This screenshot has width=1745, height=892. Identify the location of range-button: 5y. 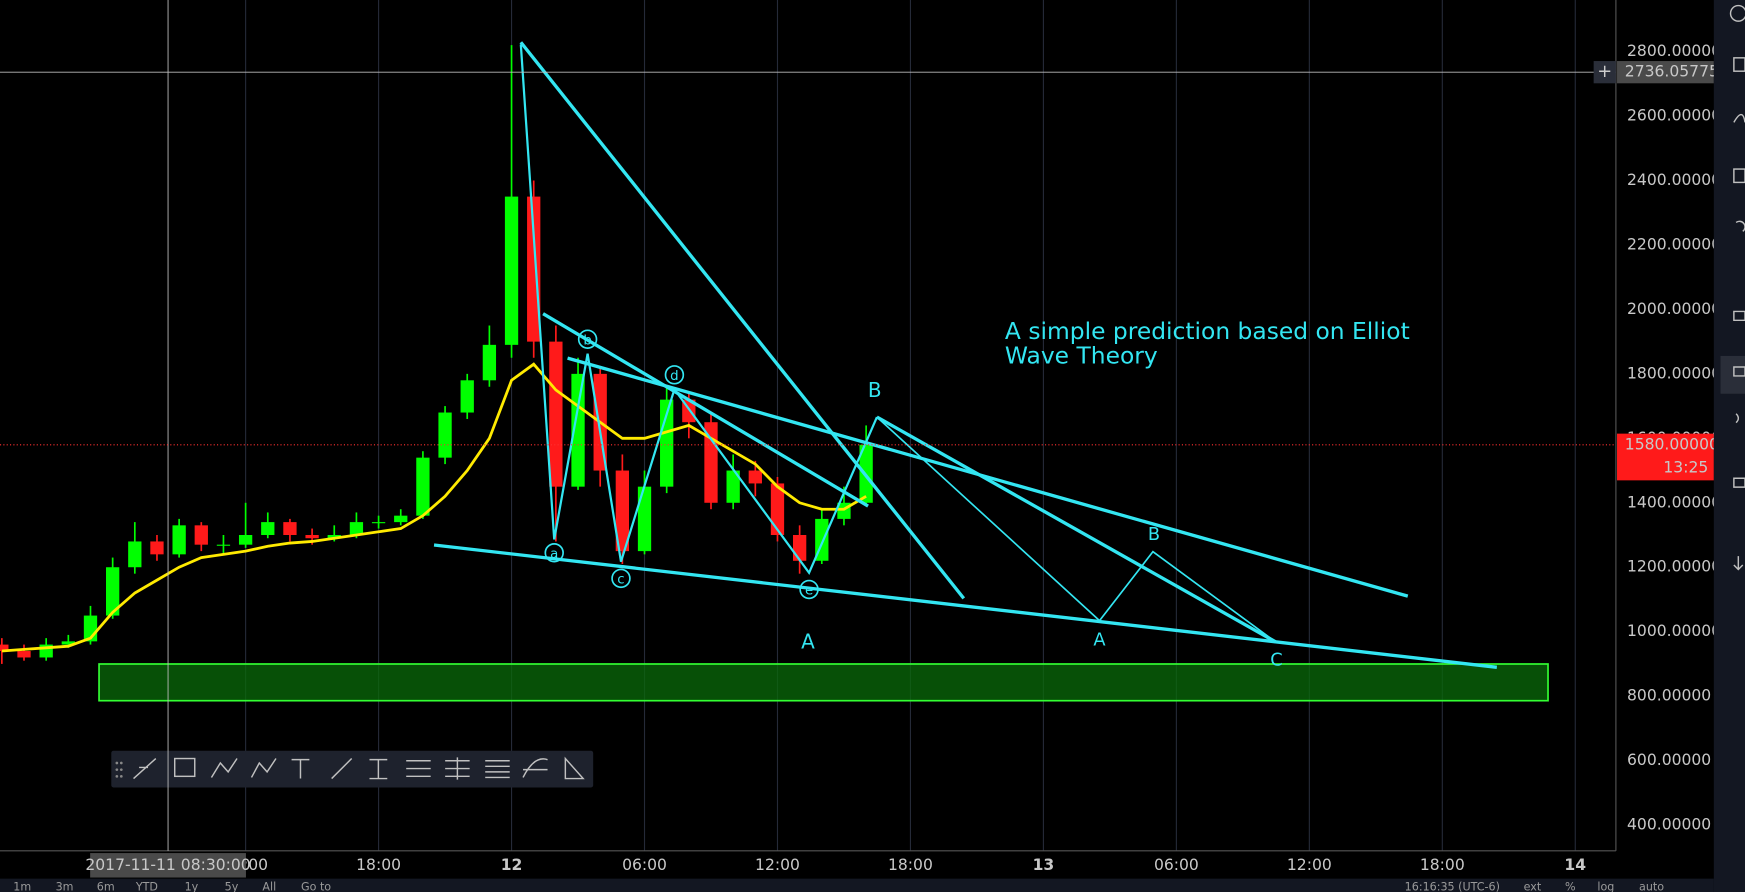
(232, 886).